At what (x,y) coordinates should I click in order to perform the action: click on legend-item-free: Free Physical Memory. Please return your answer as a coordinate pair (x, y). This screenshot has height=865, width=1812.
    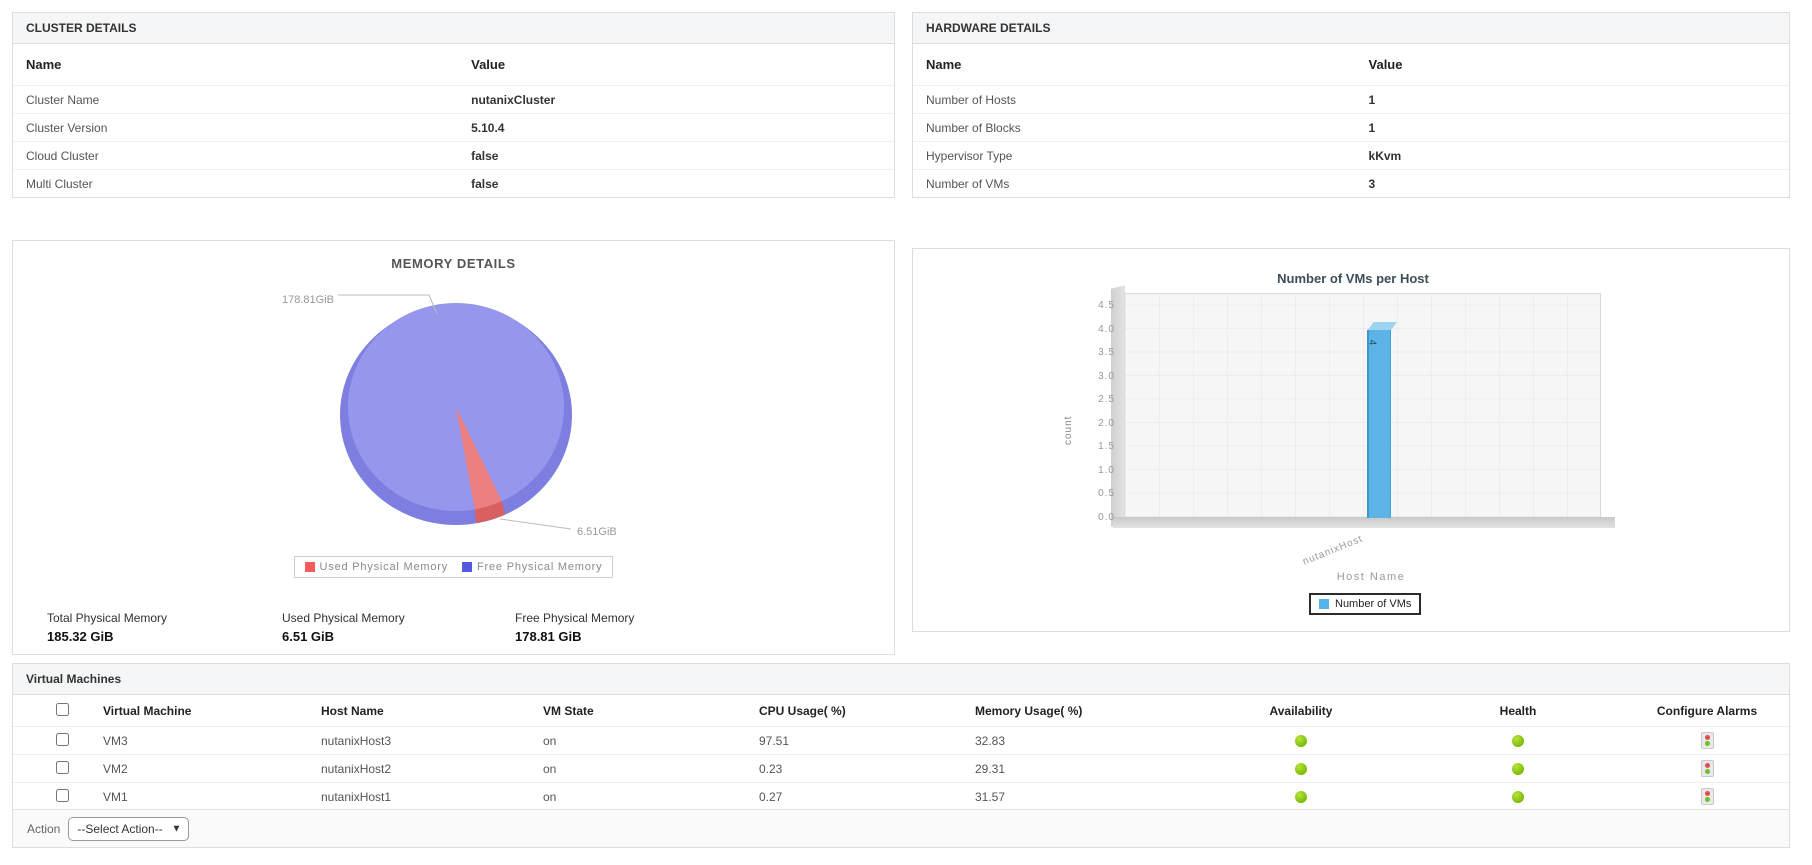
    Looking at the image, I should click on (532, 567).